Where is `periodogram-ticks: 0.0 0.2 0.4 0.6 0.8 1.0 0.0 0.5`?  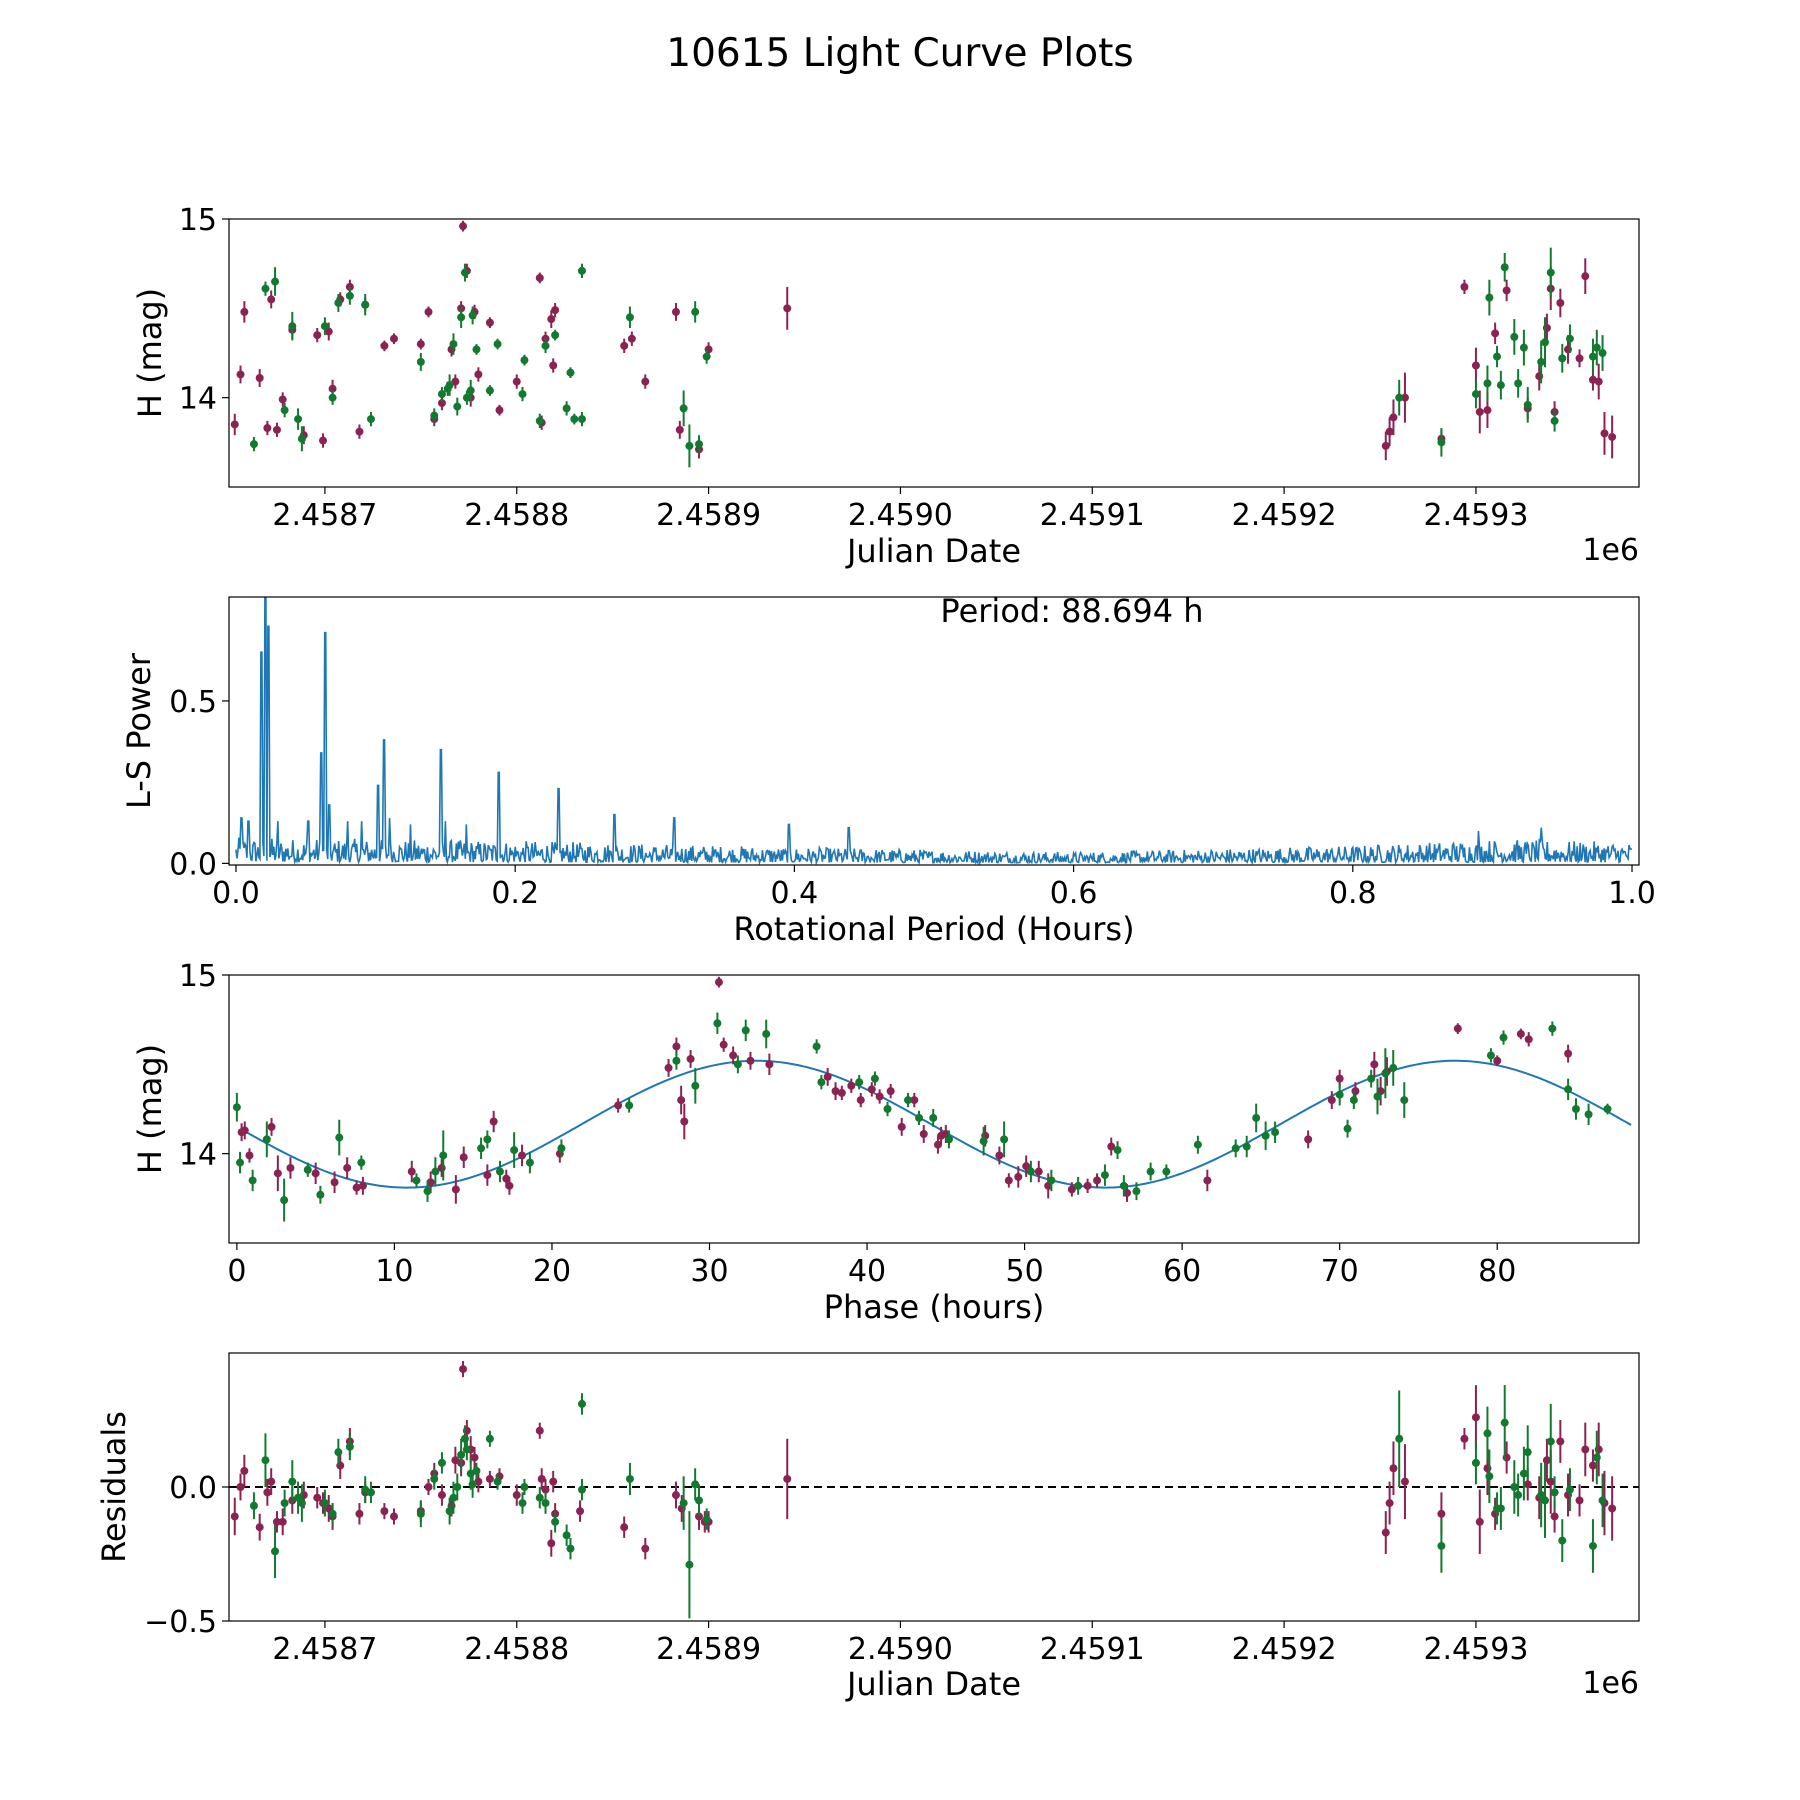 periodogram-ticks: 0.0 0.2 0.4 0.6 0.8 1.0 0.0 0.5 is located at coordinates (912, 798).